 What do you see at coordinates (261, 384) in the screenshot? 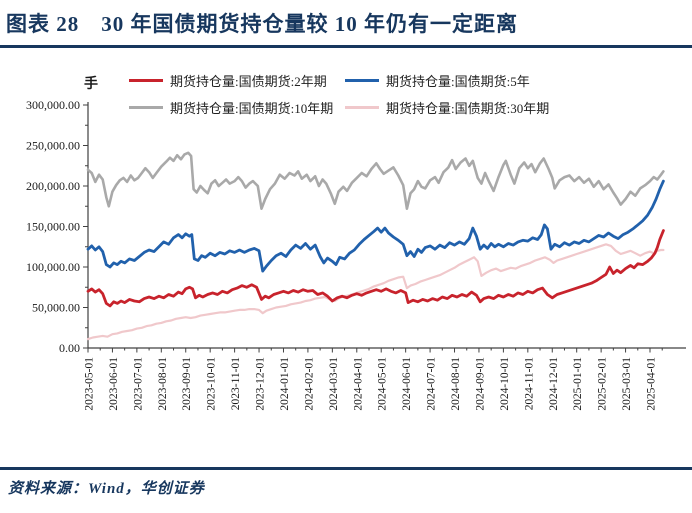
I see `x-axis-tick-label: 2023-12-01` at bounding box center [261, 384].